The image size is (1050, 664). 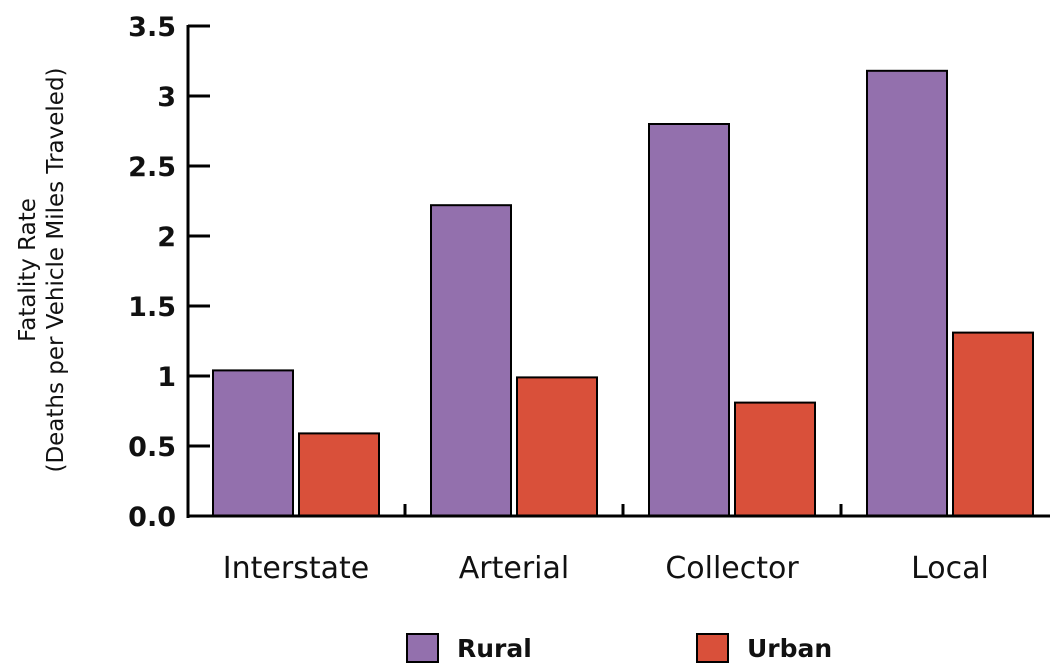 I want to click on y-tick-label: 3, so click(x=166, y=97).